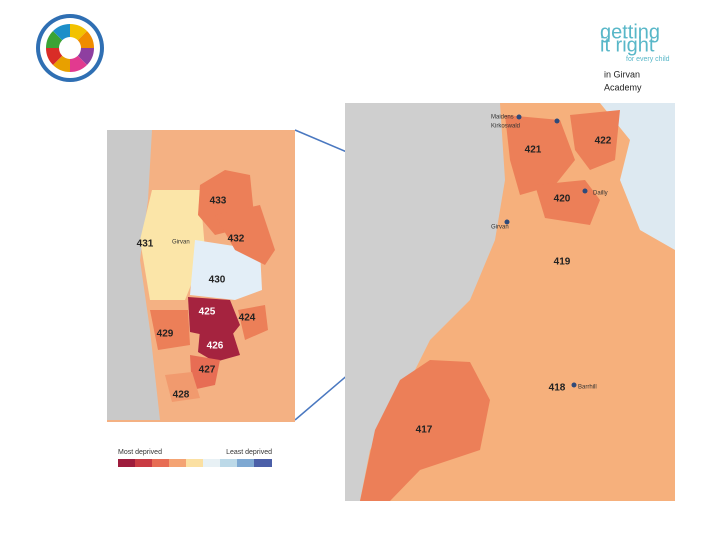 This screenshot has width=720, height=540. What do you see at coordinates (207, 312) in the screenshot?
I see `zone-label: 425` at bounding box center [207, 312].